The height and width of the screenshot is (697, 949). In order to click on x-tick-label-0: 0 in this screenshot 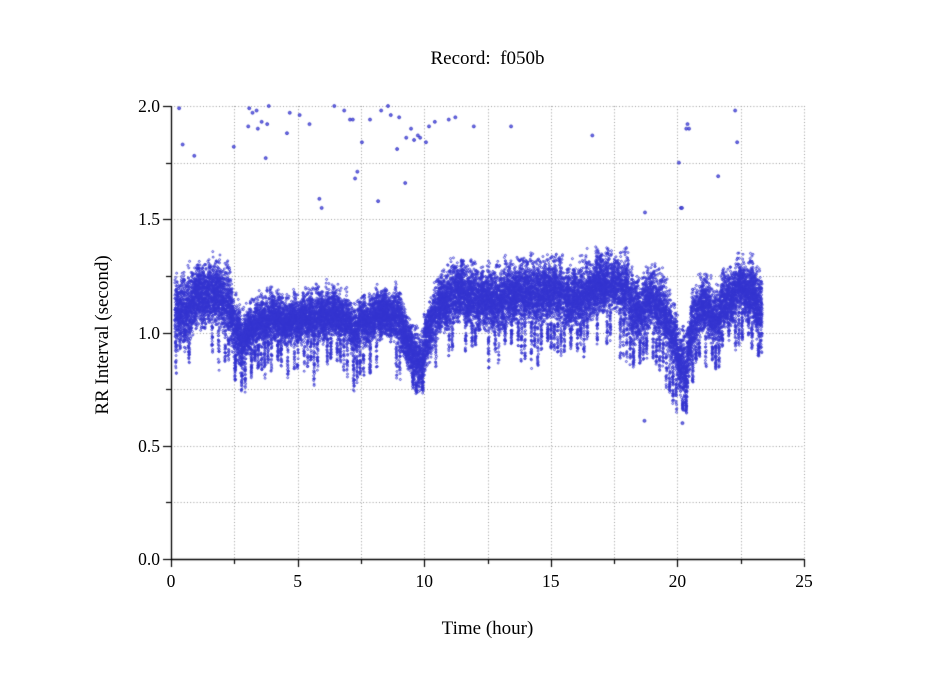, I will do `click(171, 581)`.